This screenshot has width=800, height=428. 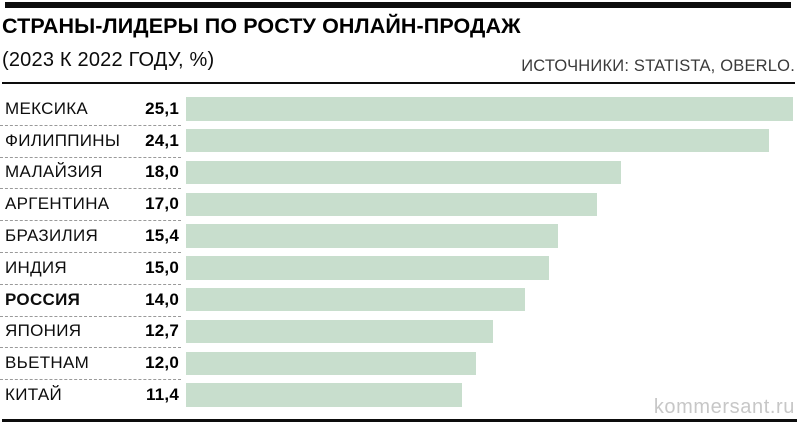 I want to click on chart-row: КИТАЙ 11,4, so click(x=396, y=395).